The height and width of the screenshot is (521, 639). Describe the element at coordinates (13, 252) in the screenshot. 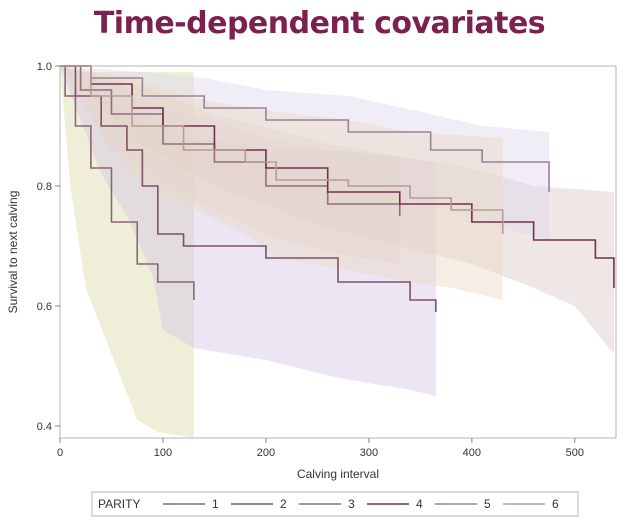

I see `y-axis-label: Survival to next calving` at that location.